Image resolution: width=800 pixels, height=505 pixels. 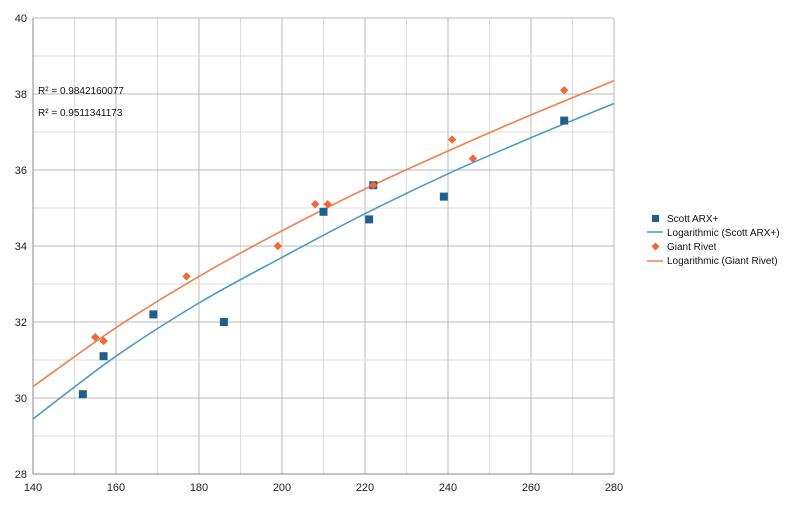 I want to click on x-tick-label: 240, so click(x=448, y=488).